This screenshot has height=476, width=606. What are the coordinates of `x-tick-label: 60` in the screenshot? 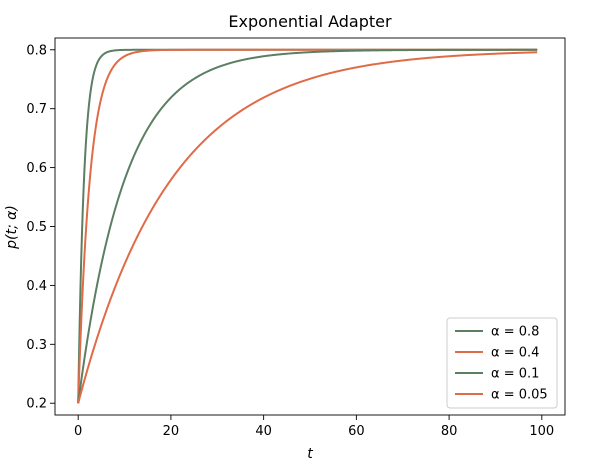 It's located at (356, 431).